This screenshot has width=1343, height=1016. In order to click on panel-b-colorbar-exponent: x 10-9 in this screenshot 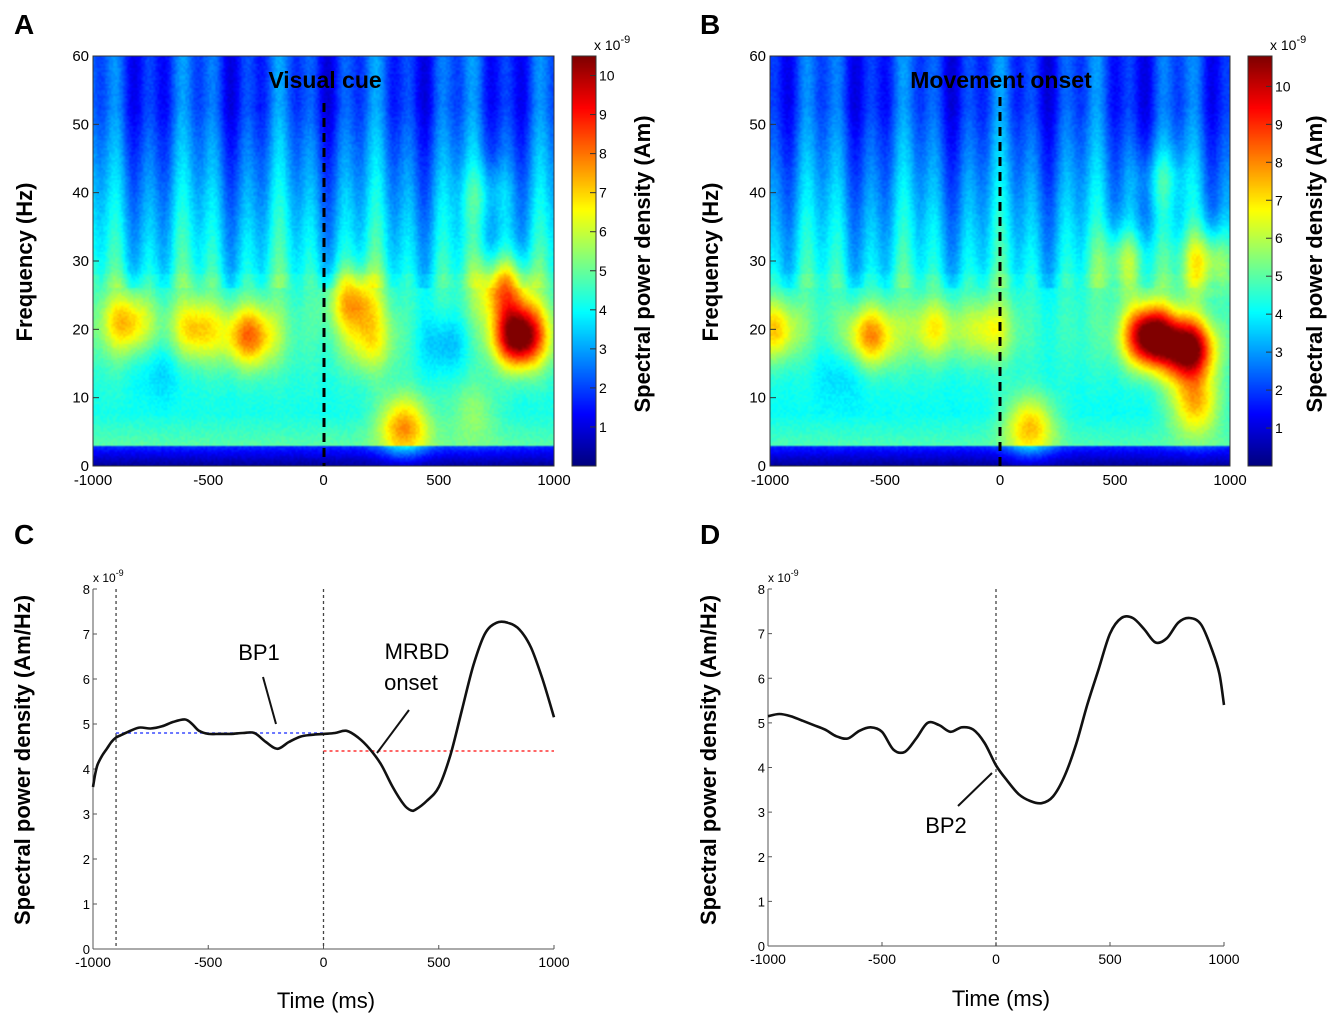, I will do `click(1288, 43)`.